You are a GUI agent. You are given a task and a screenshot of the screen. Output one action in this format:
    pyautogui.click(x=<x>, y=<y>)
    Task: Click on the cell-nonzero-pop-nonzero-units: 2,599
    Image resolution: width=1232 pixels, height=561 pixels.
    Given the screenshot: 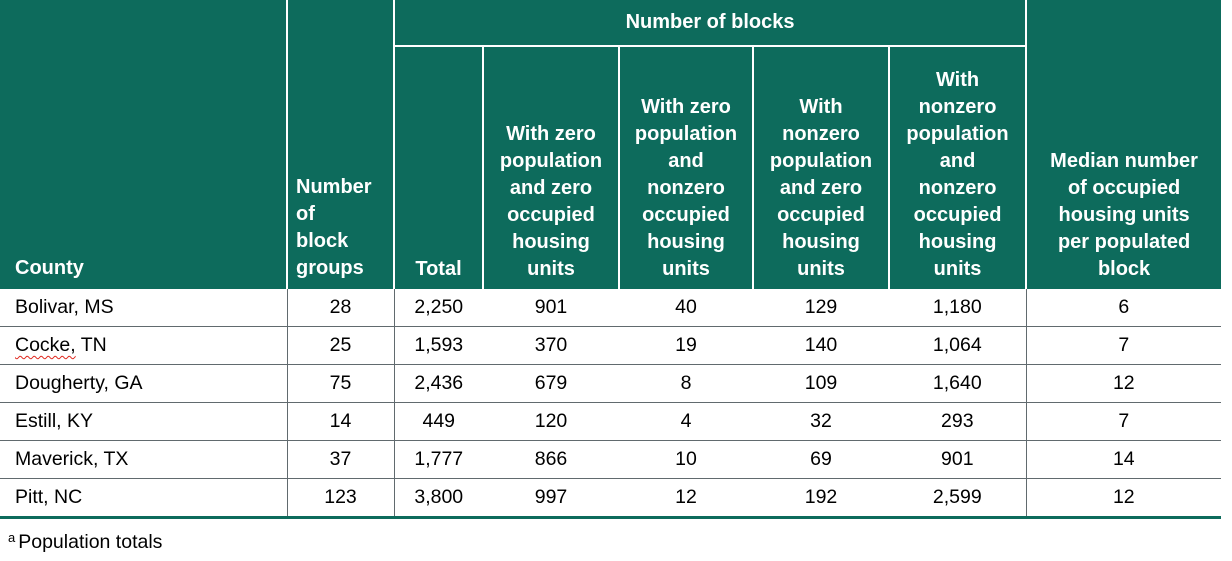 What is the action you would take?
    pyautogui.click(x=958, y=498)
    